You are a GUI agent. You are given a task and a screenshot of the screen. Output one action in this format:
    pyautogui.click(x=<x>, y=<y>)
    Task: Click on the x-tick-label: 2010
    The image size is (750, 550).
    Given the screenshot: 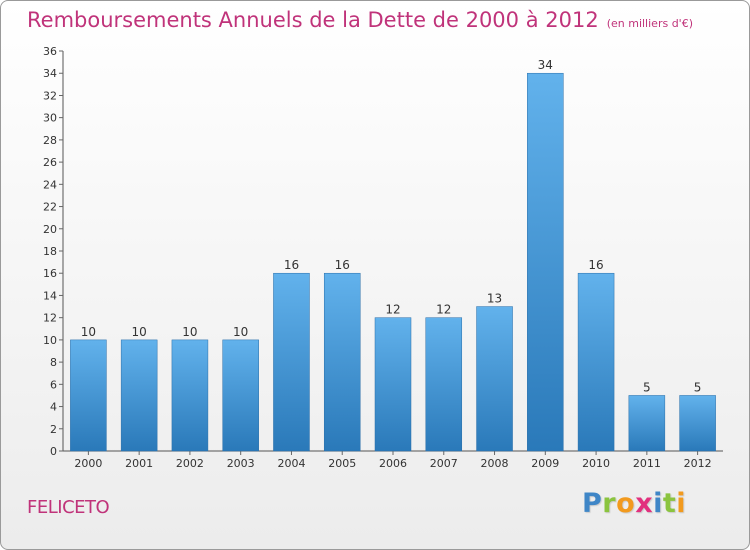 What is the action you would take?
    pyautogui.click(x=596, y=463)
    